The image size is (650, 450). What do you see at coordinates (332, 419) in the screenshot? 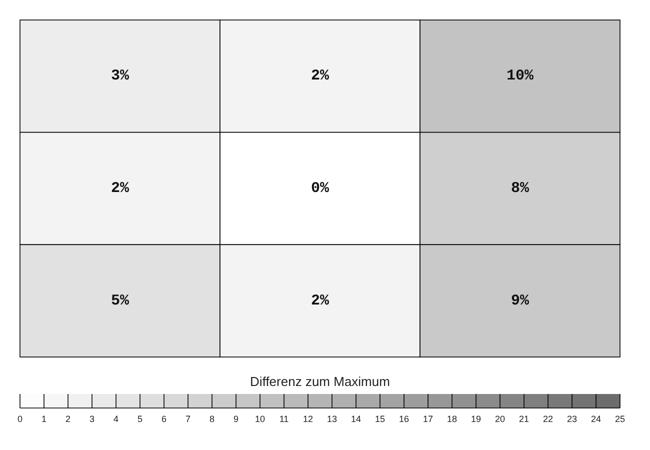
I see `color-bar-label: 13` at bounding box center [332, 419].